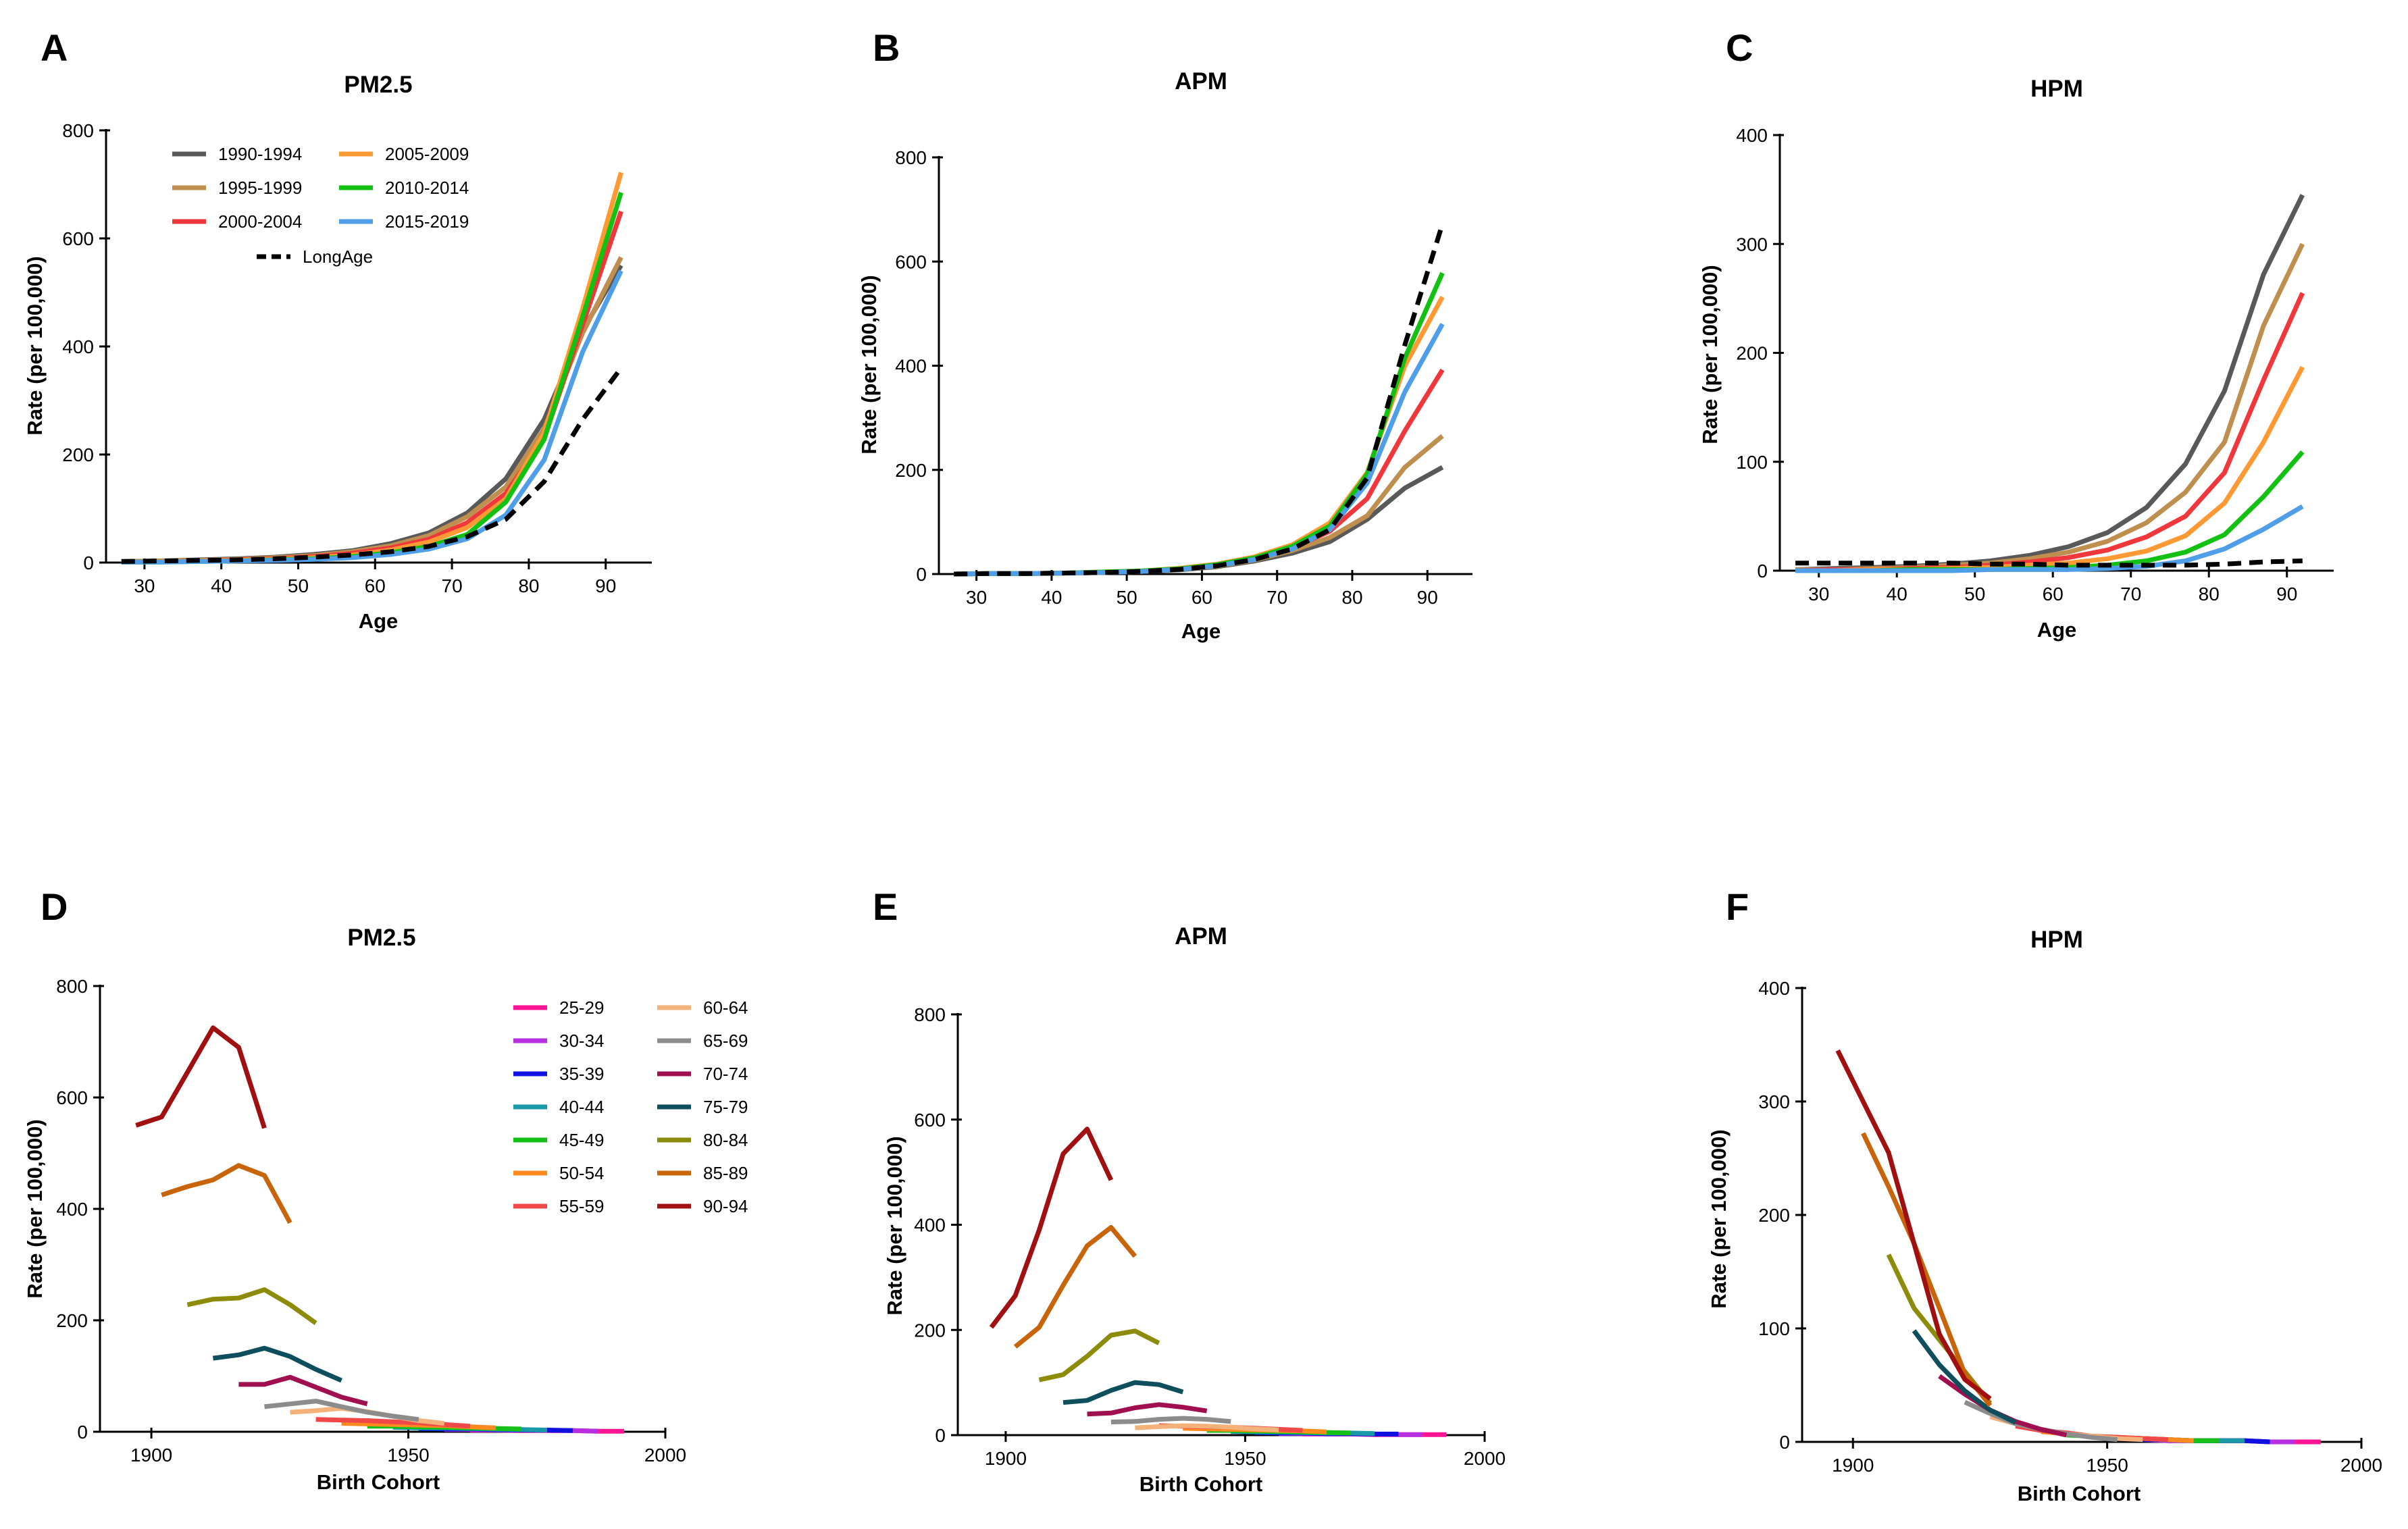  Describe the element at coordinates (408, 1455) in the screenshot. I see `x-tick-label-d-1950: 1950` at that location.